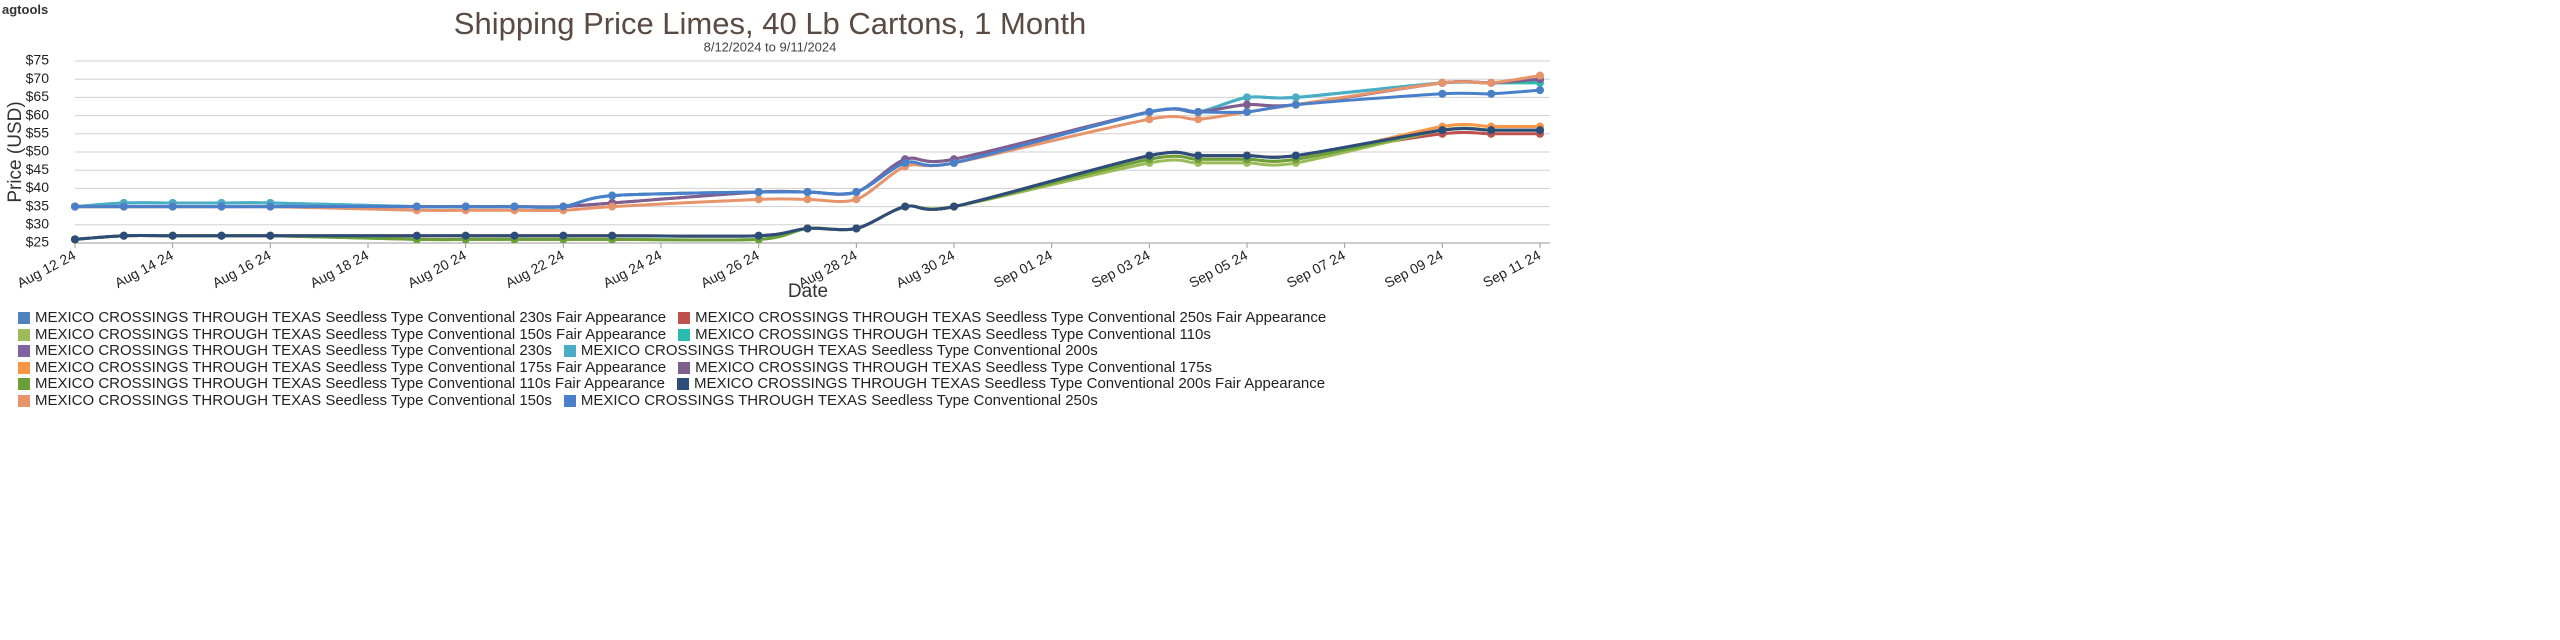 The width and height of the screenshot is (2560, 640). What do you see at coordinates (38, 187) in the screenshot?
I see `y-tick-label: $40` at bounding box center [38, 187].